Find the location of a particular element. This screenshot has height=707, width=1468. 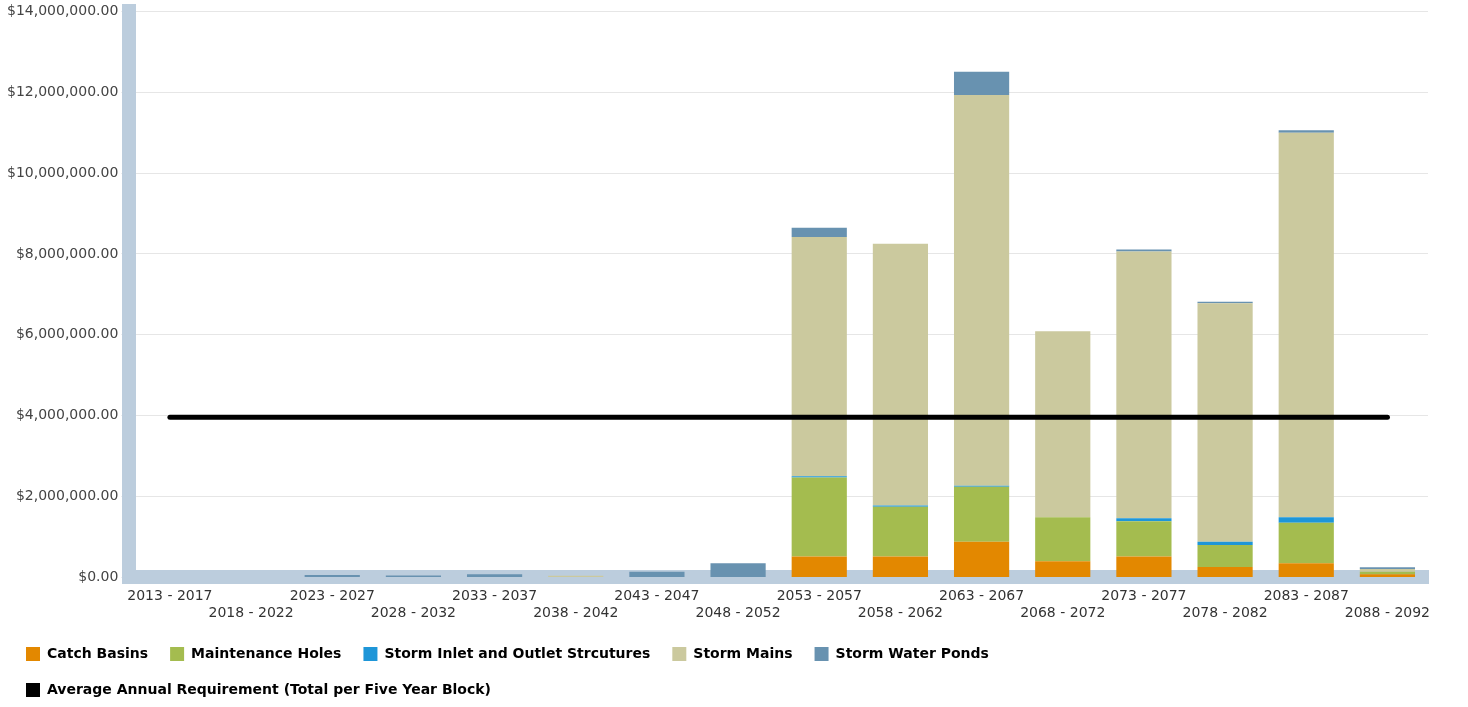

x-tick-label: 2043 - 2047 is located at coordinates (657, 595).